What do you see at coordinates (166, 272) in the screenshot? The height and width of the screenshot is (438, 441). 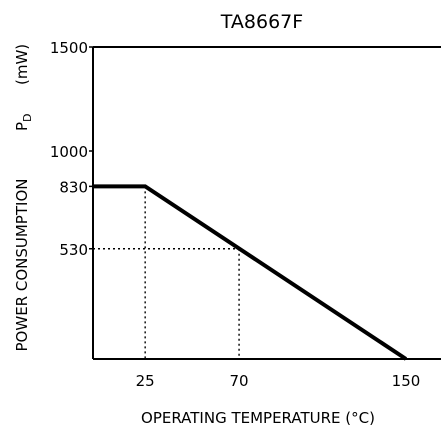 I see `reference-lines` at bounding box center [166, 272].